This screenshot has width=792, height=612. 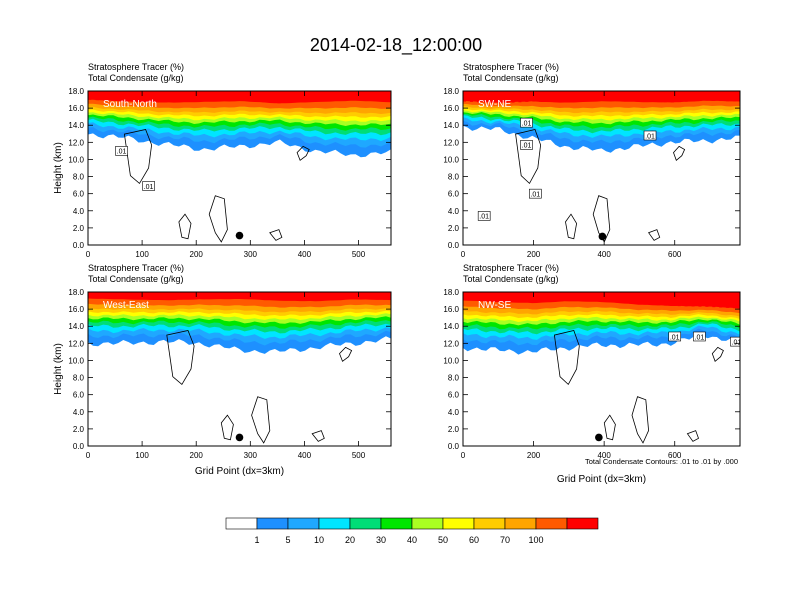 I want to click on colorbar-label: 20, so click(x=350, y=540).